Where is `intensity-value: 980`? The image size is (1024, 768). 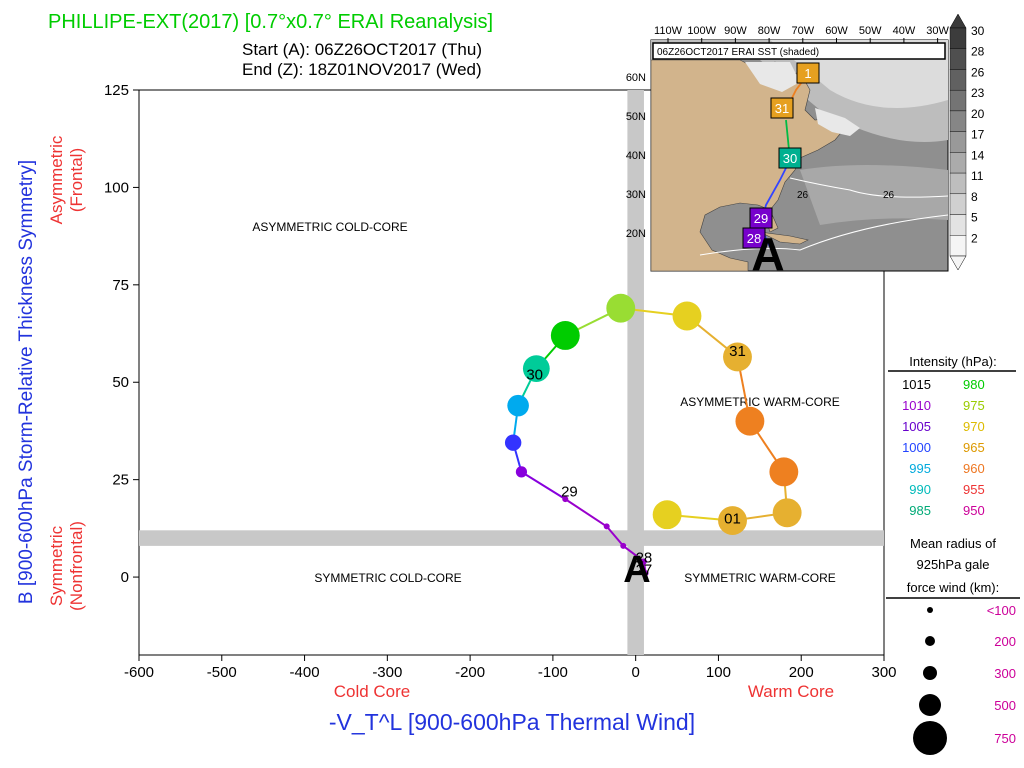 intensity-value: 980 is located at coordinates (974, 384).